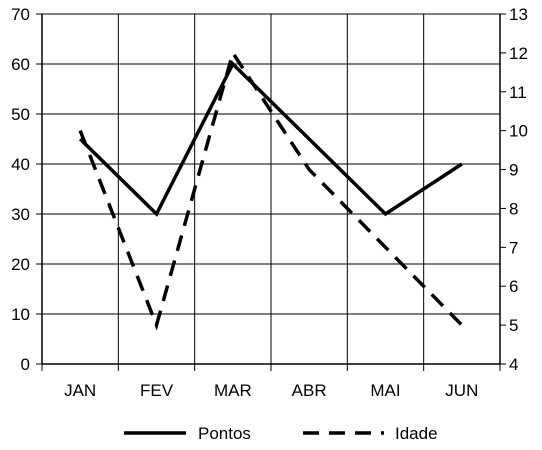 The height and width of the screenshot is (450, 542). I want to click on left-tick-label: 20, so click(20, 264).